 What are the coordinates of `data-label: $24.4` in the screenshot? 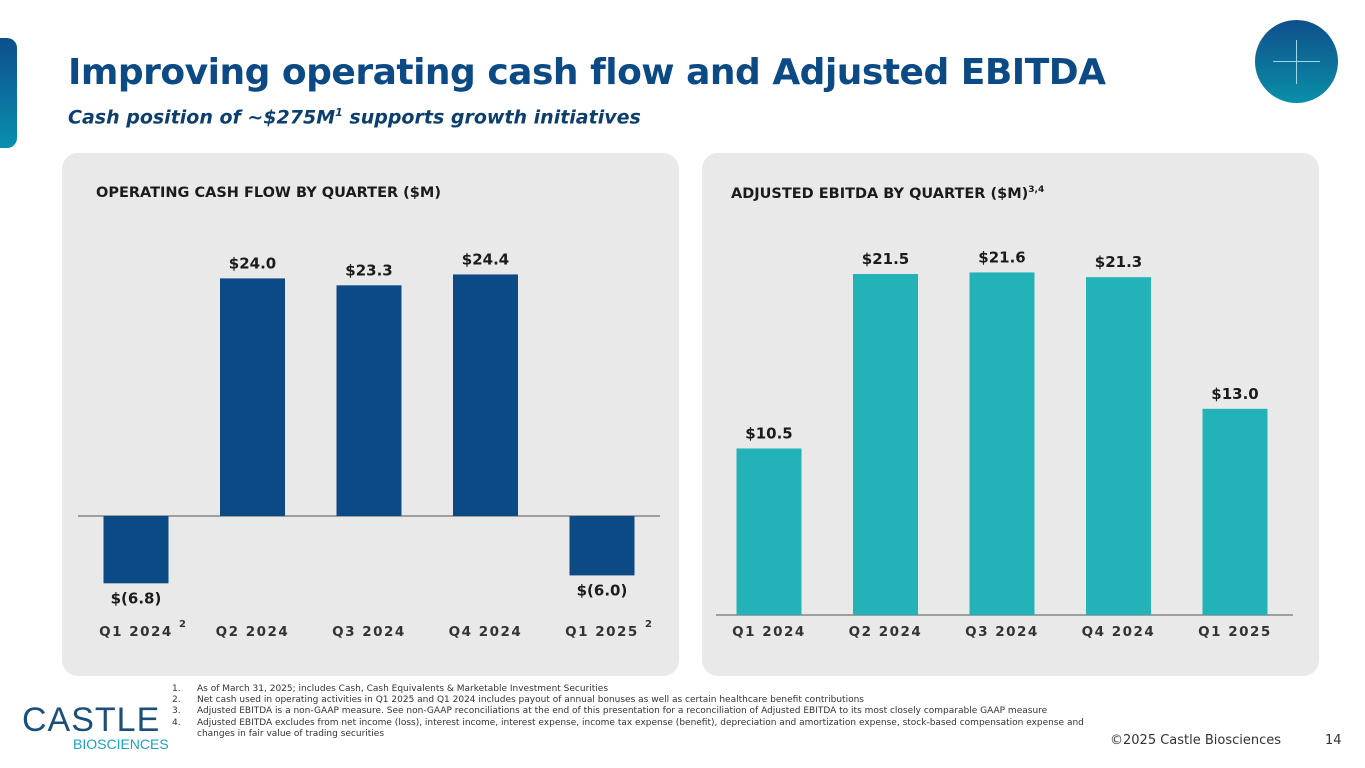 It's located at (485, 259).